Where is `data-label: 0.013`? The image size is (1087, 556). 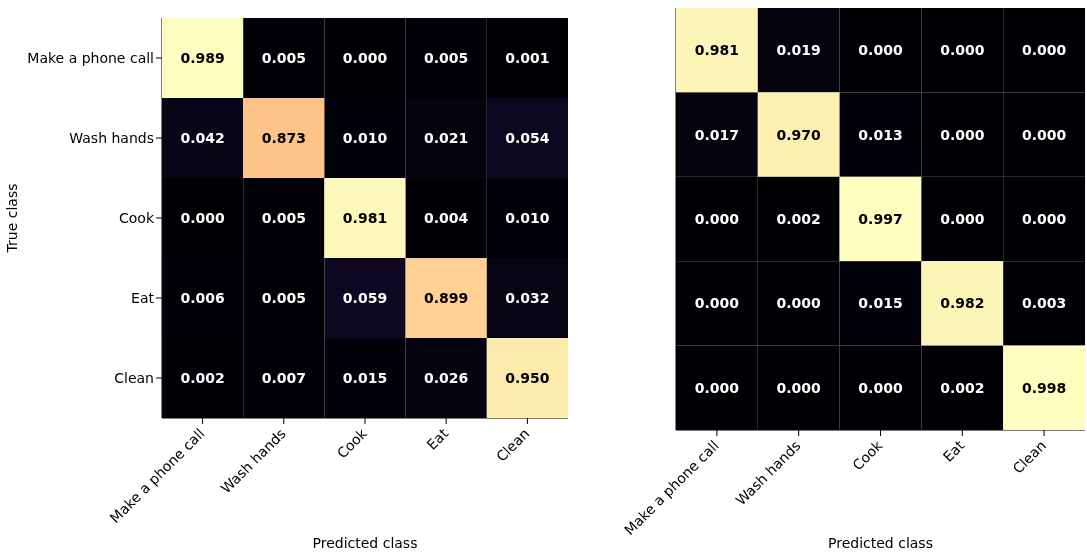 data-label: 0.013 is located at coordinates (880, 134).